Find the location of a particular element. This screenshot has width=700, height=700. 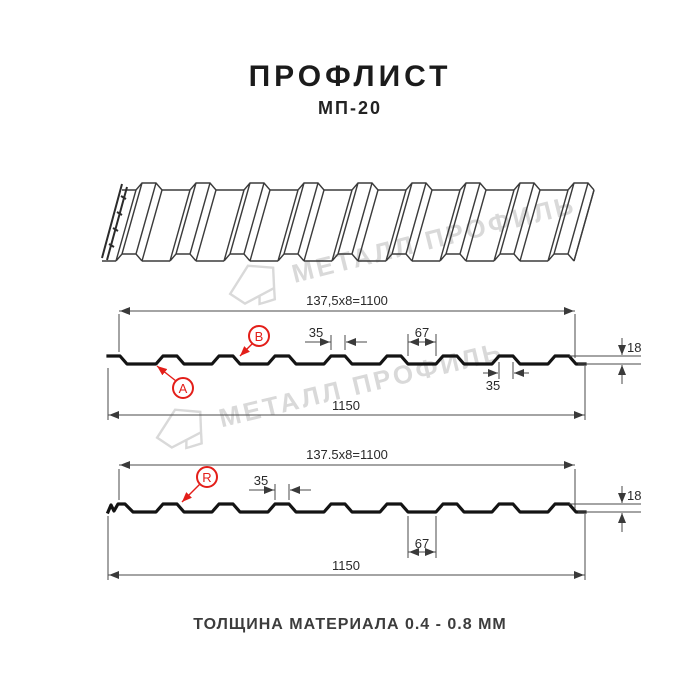

dim-label-pitch-top: 137,5x8=1100 is located at coordinates (347, 300).